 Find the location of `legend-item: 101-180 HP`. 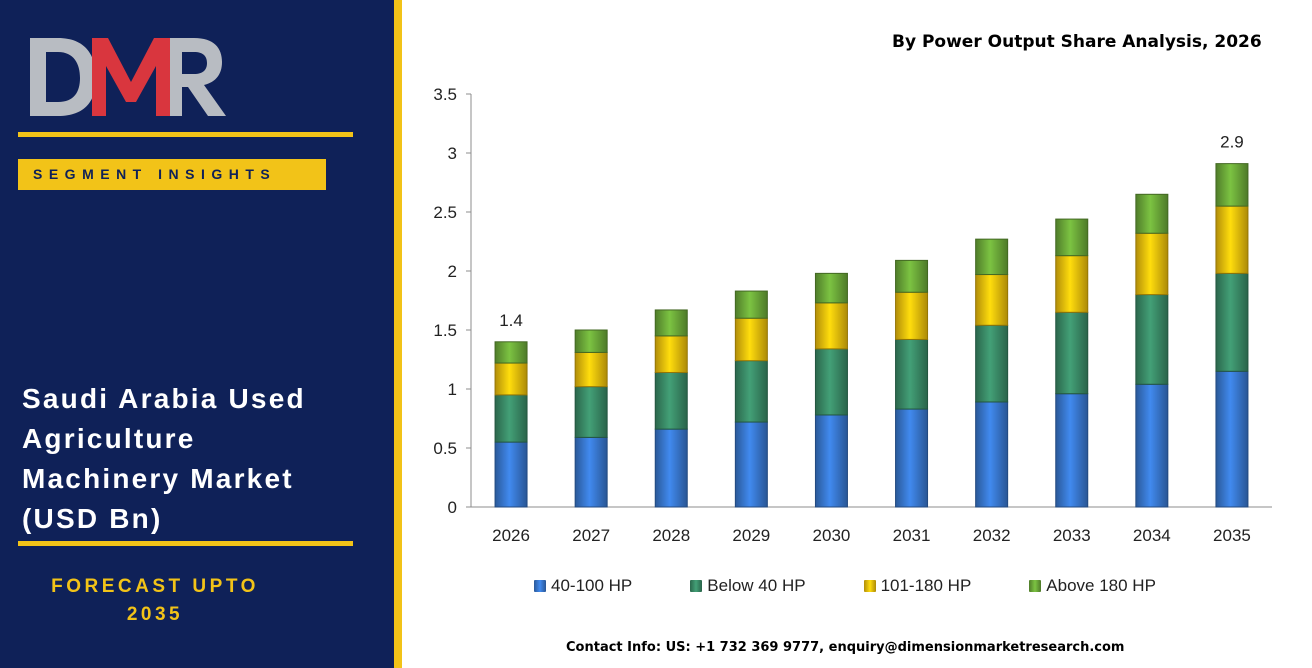

legend-item: 101-180 HP is located at coordinates (917, 586).